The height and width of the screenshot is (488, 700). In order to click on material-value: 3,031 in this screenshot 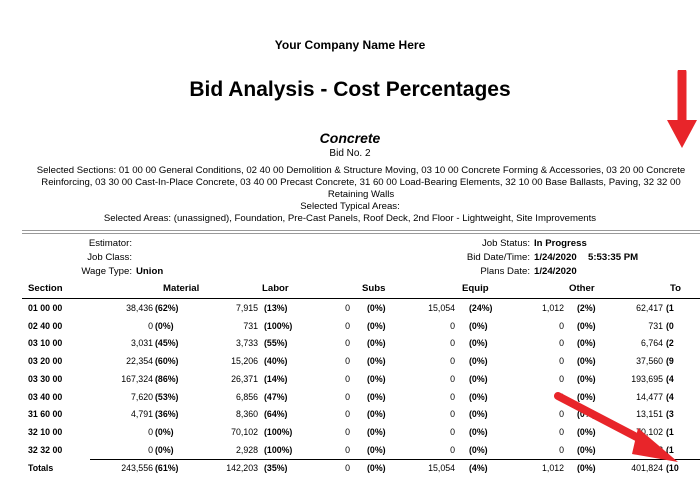, I will do `click(141, 343)`.